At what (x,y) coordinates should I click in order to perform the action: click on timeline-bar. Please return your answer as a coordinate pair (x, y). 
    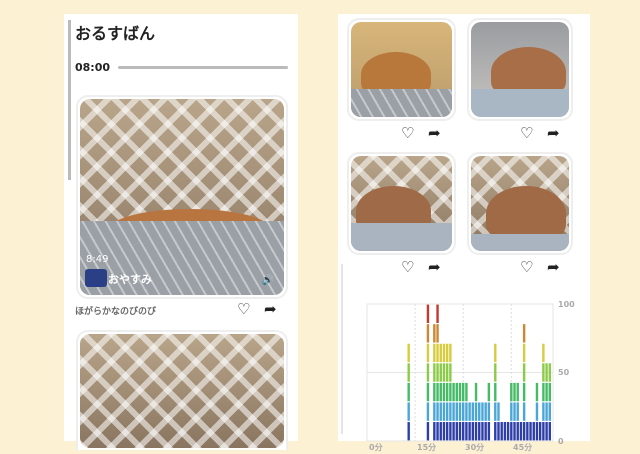
    Looking at the image, I should click on (203, 67).